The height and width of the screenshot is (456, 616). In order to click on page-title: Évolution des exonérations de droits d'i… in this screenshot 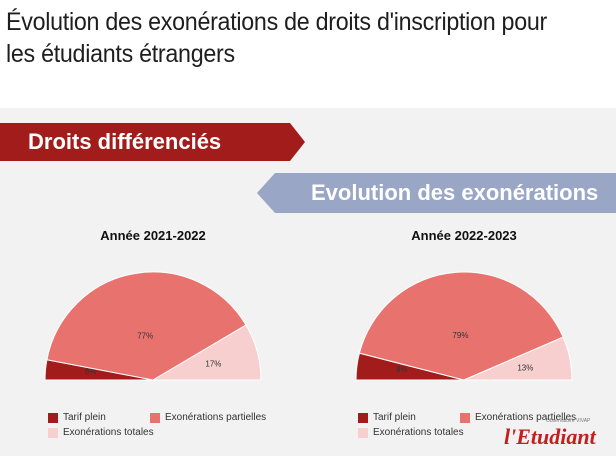, I will do `click(276, 38)`.